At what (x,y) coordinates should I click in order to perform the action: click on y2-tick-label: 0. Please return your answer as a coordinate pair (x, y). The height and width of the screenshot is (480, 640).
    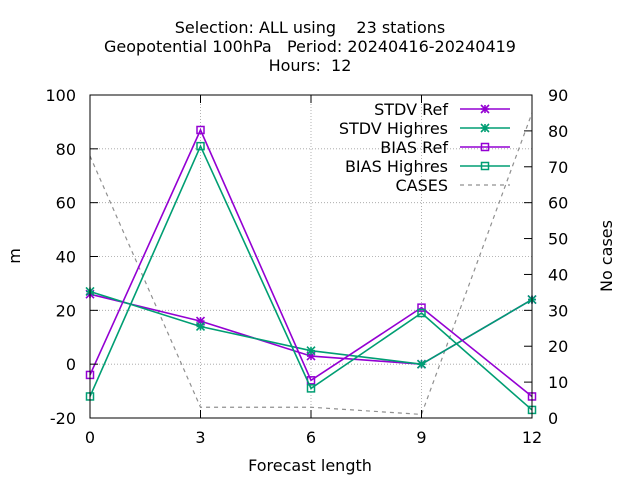
    Looking at the image, I should click on (553, 418).